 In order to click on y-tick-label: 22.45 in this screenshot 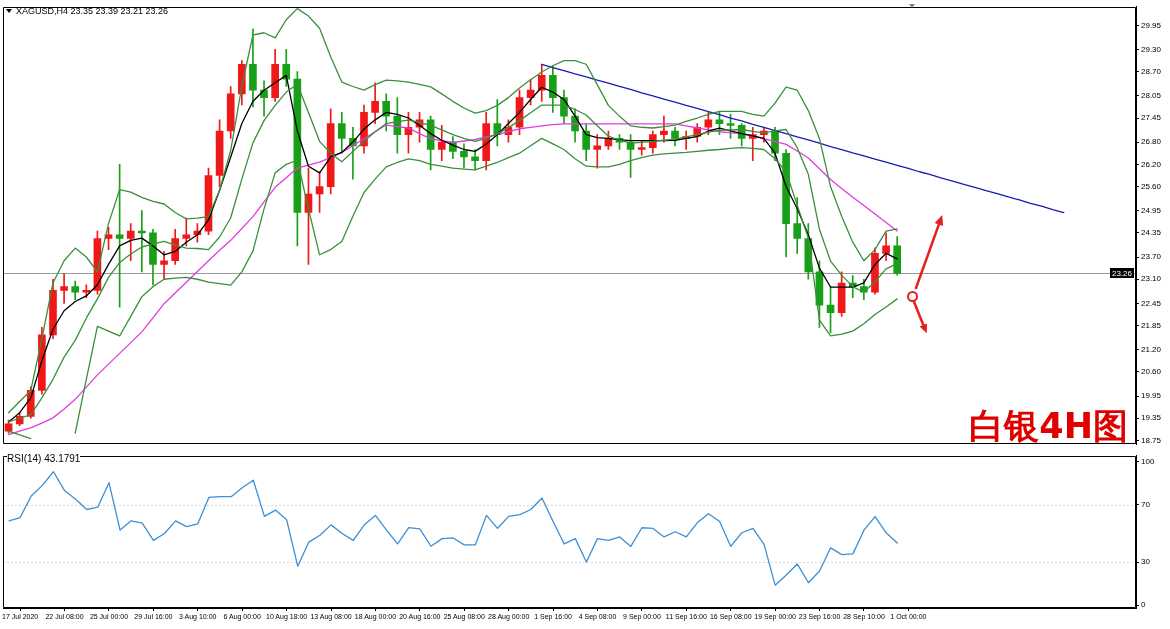, I will do `click(1151, 303)`.